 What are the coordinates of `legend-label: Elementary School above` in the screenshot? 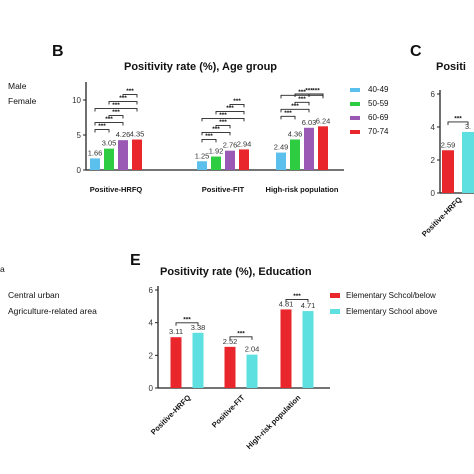 It's located at (392, 311).